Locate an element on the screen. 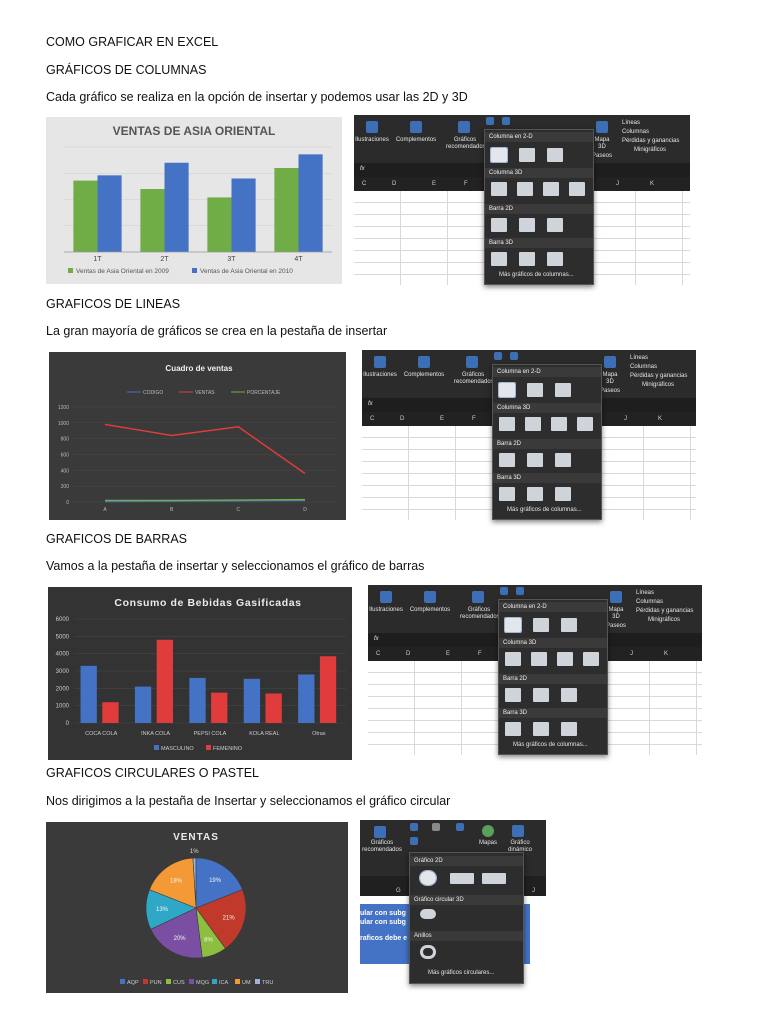 This screenshot has height=1024, width=768. scatter-chart-icon is located at coordinates (460, 827).